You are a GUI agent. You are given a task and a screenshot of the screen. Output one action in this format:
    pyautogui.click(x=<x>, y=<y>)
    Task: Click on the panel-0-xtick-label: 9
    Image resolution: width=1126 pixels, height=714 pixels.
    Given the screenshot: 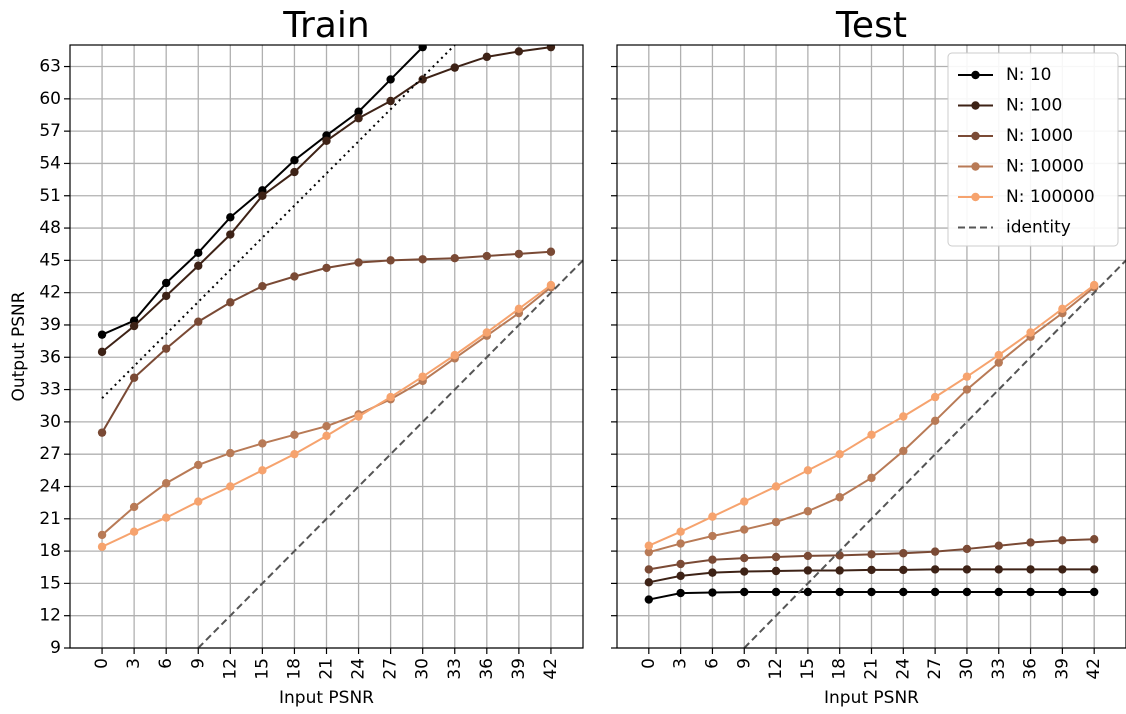 What is the action you would take?
    pyautogui.click(x=198, y=663)
    